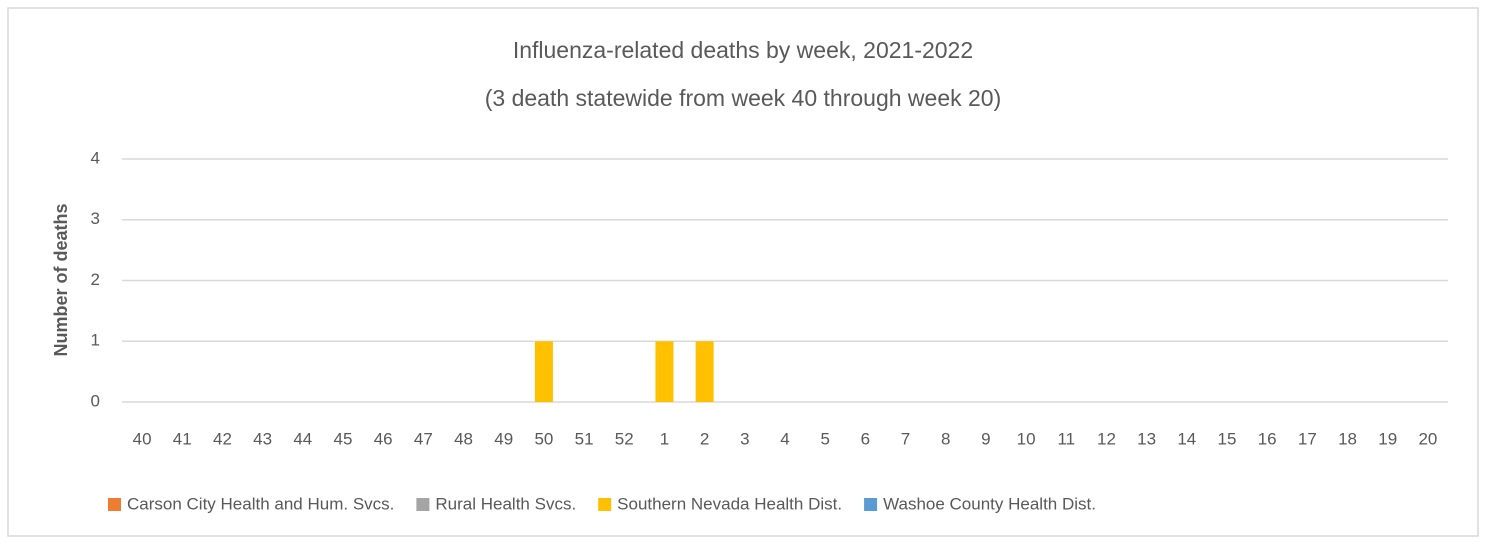 This screenshot has width=1486, height=544. What do you see at coordinates (1347, 438) in the screenshot?
I see `x-tick-label: 18` at bounding box center [1347, 438].